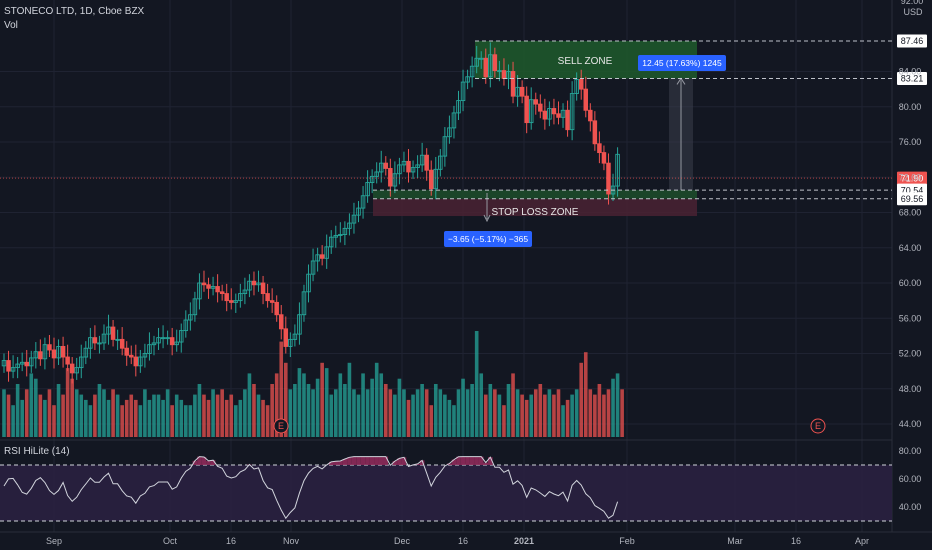 Image resolution: width=932 pixels, height=550 pixels. What do you see at coordinates (682, 63) in the screenshot?
I see `long-measure-box` at bounding box center [682, 63].